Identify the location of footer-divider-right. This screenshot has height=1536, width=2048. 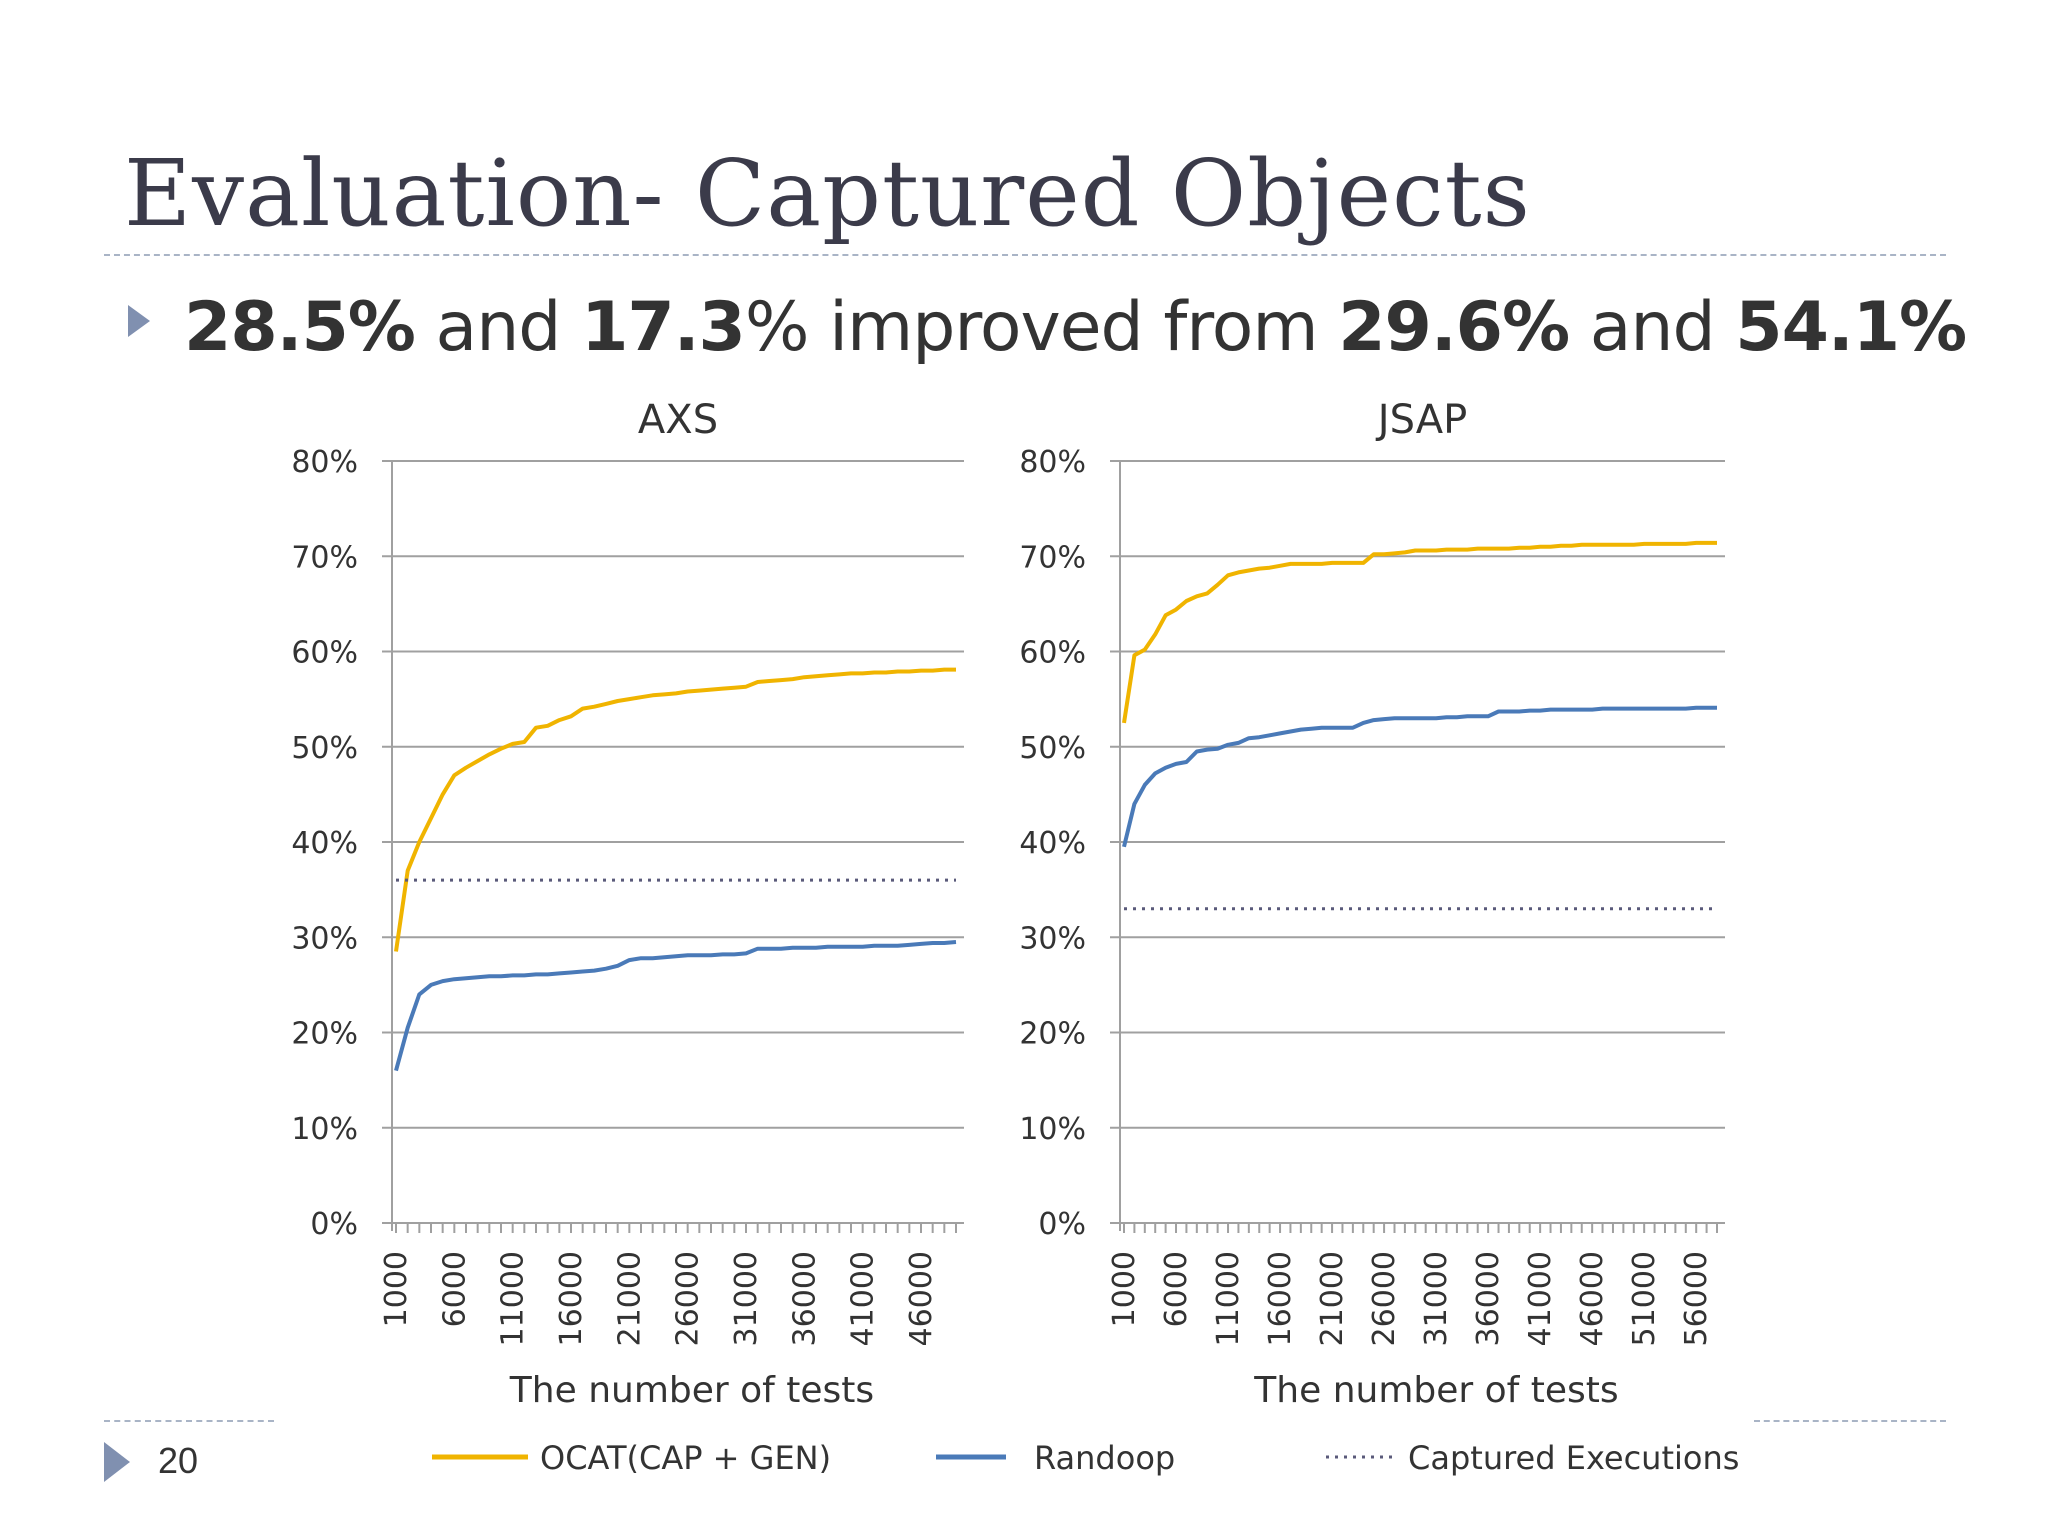
(1850, 1421).